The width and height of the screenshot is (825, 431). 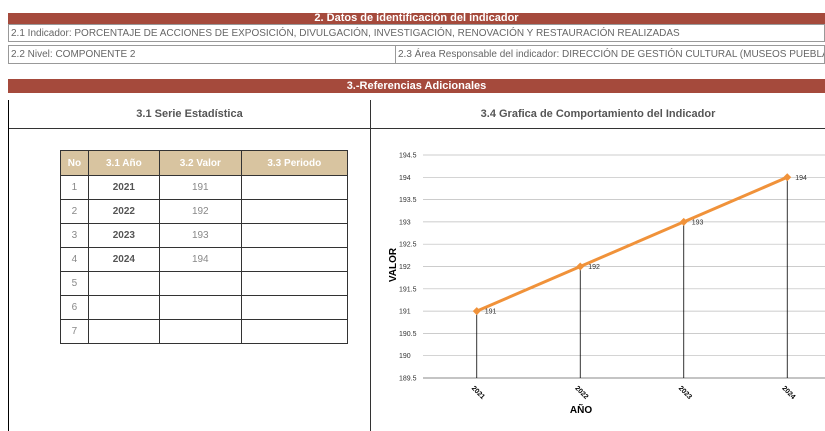 I want to click on row: 1 2021 191, so click(x=204, y=187).